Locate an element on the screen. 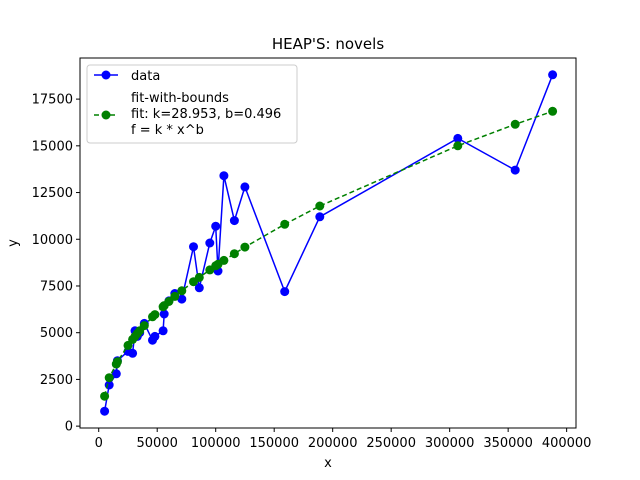 The image size is (640, 480). x-tick-label: 100000 is located at coordinates (216, 443).